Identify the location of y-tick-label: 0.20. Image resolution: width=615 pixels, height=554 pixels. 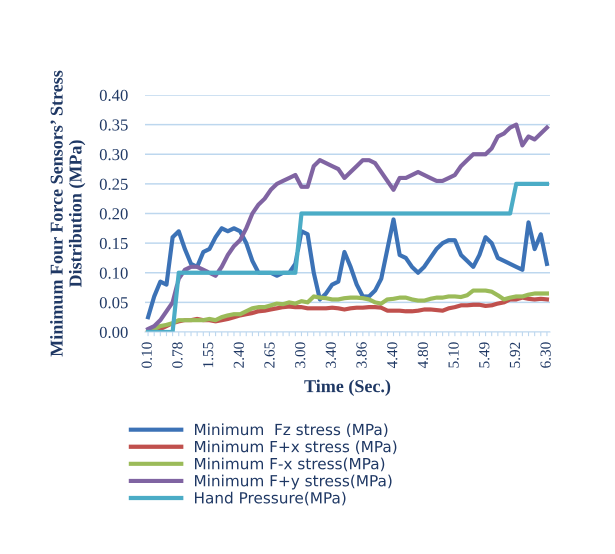
(114, 214).